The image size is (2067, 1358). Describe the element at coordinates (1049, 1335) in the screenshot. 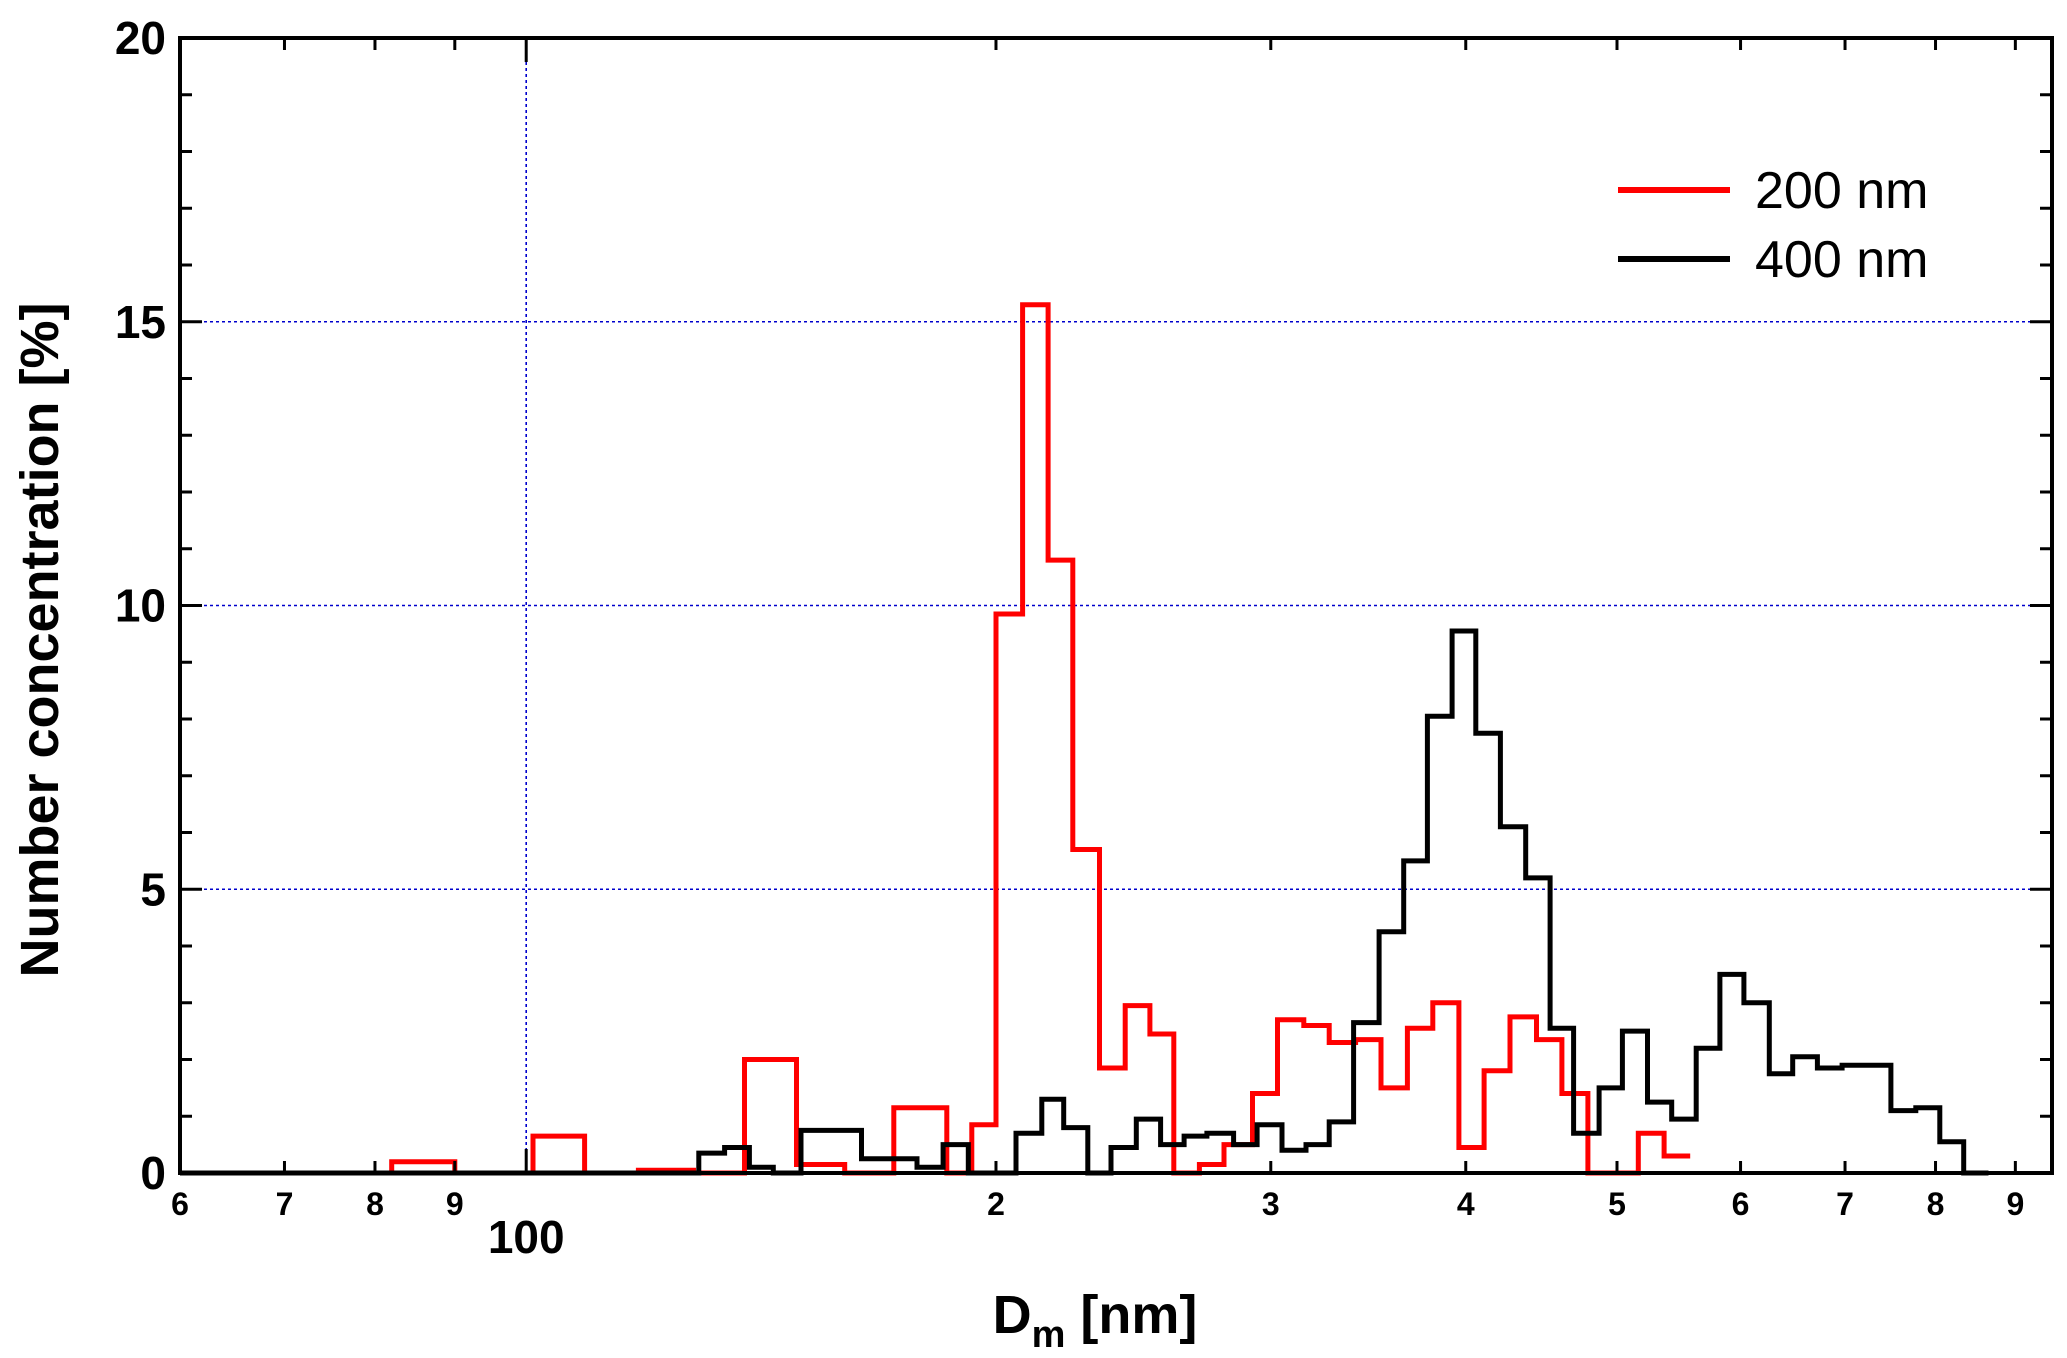

I see `x-axis-title-subscript: m` at that location.